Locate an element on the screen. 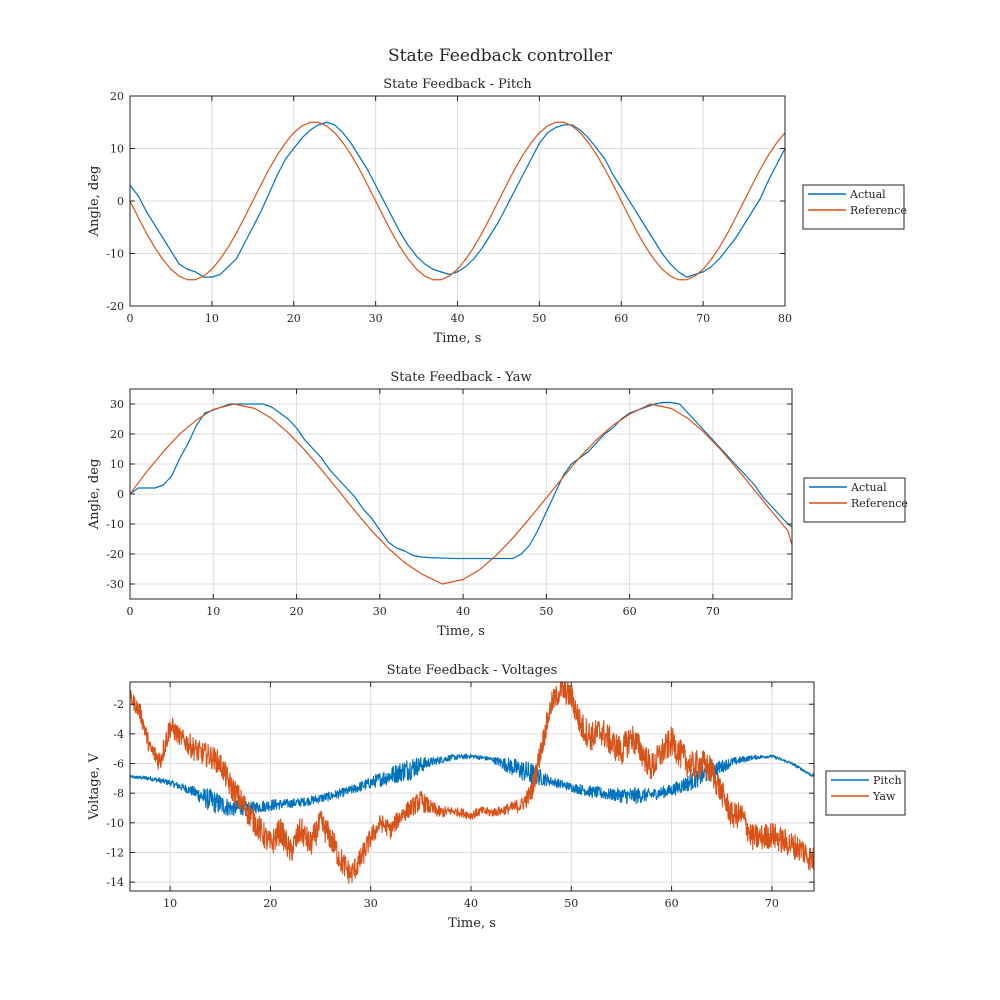 The image size is (1000, 1000). y-tick-label: -14 is located at coordinates (115, 882).